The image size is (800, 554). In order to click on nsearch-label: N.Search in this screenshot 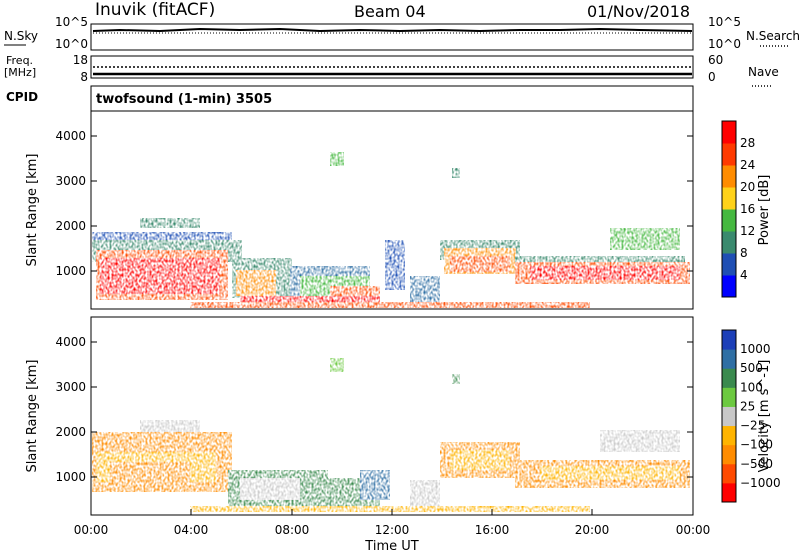, I will do `click(773, 36)`.